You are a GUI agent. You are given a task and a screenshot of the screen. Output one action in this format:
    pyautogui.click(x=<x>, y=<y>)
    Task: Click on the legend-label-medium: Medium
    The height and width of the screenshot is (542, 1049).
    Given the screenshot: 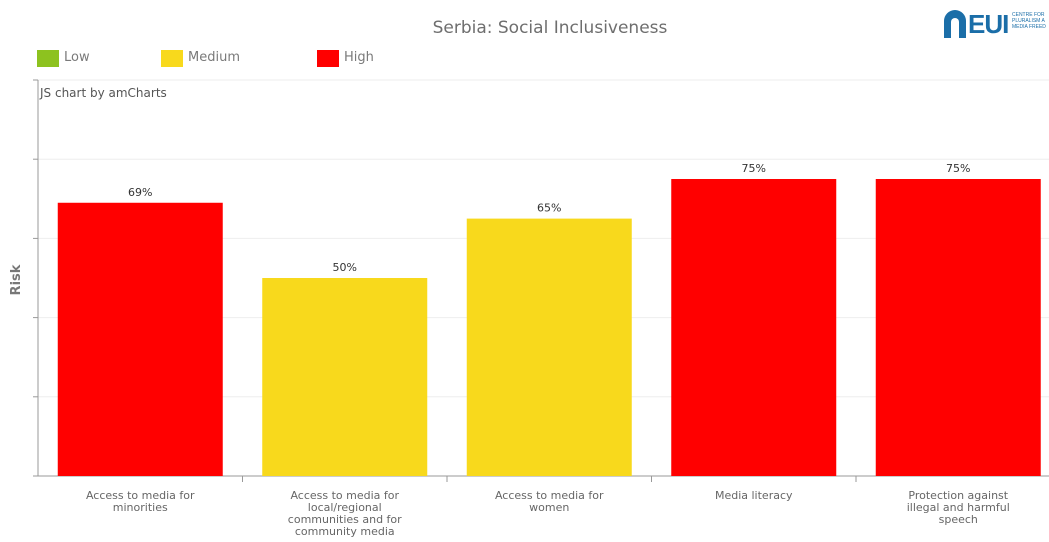 What is the action you would take?
    pyautogui.click(x=214, y=57)
    